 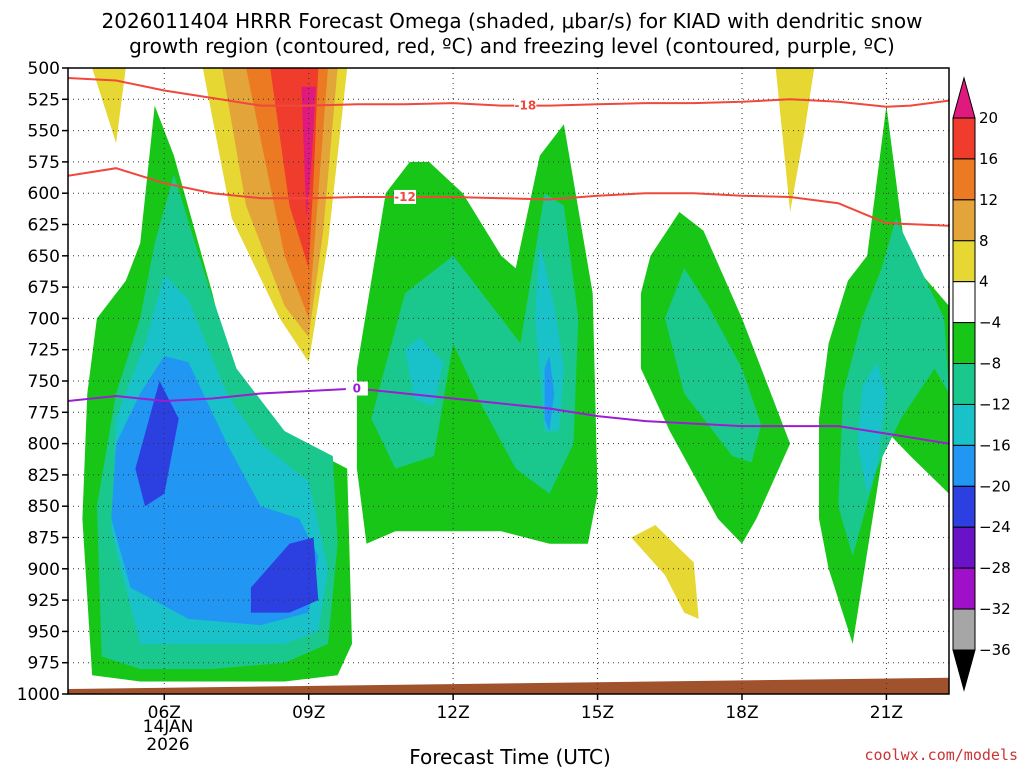 I want to click on contour-label-freezing-level: 0, so click(x=357, y=389).